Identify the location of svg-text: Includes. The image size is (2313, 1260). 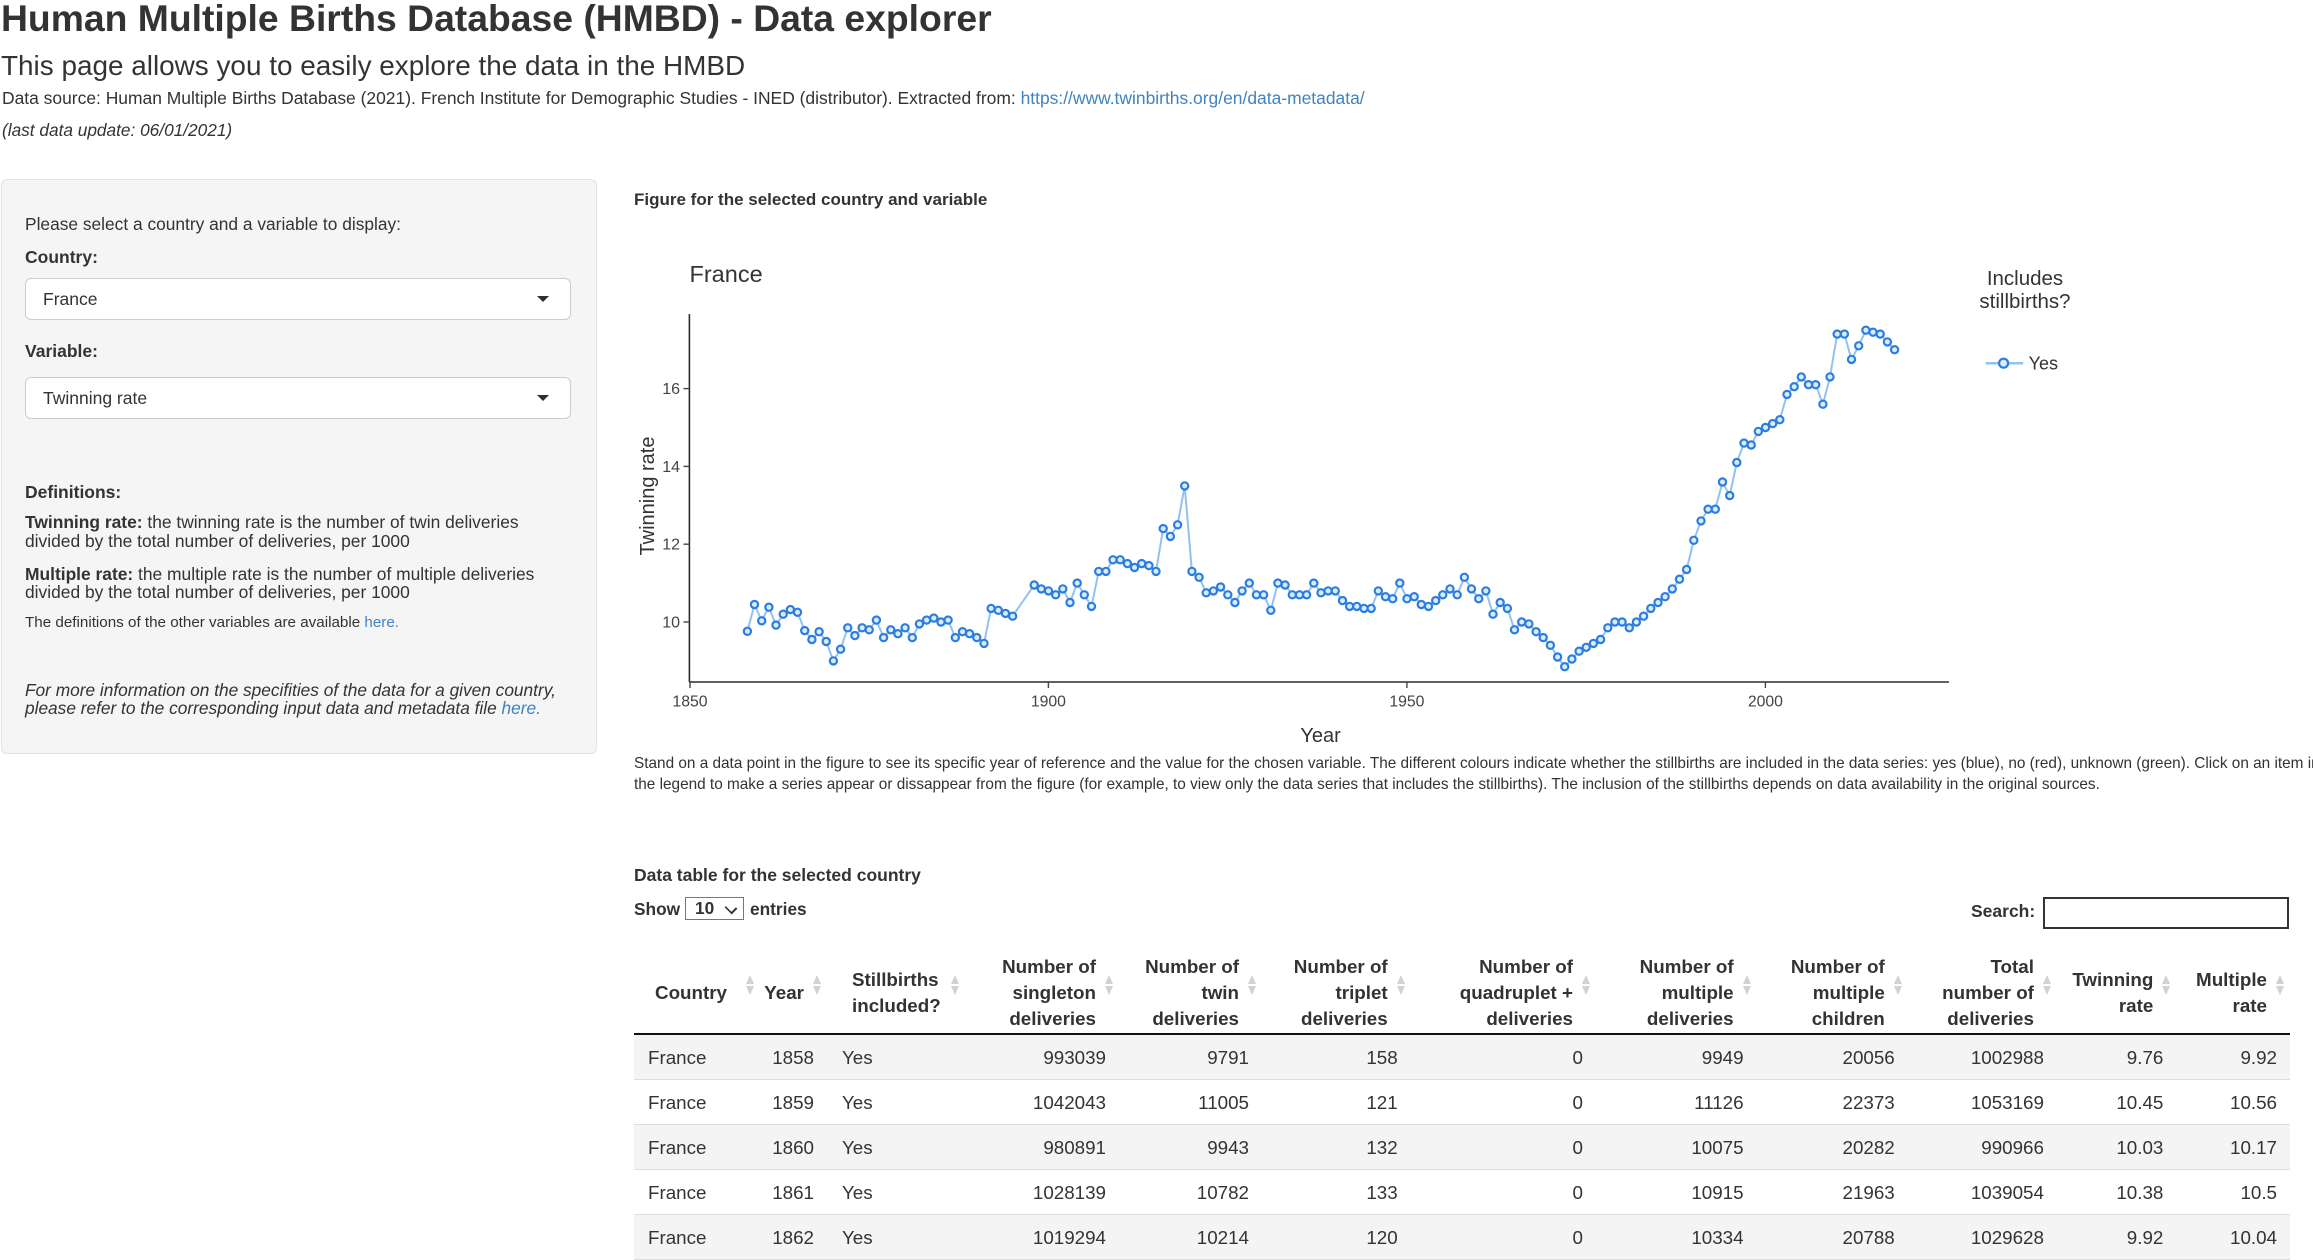
(2025, 278).